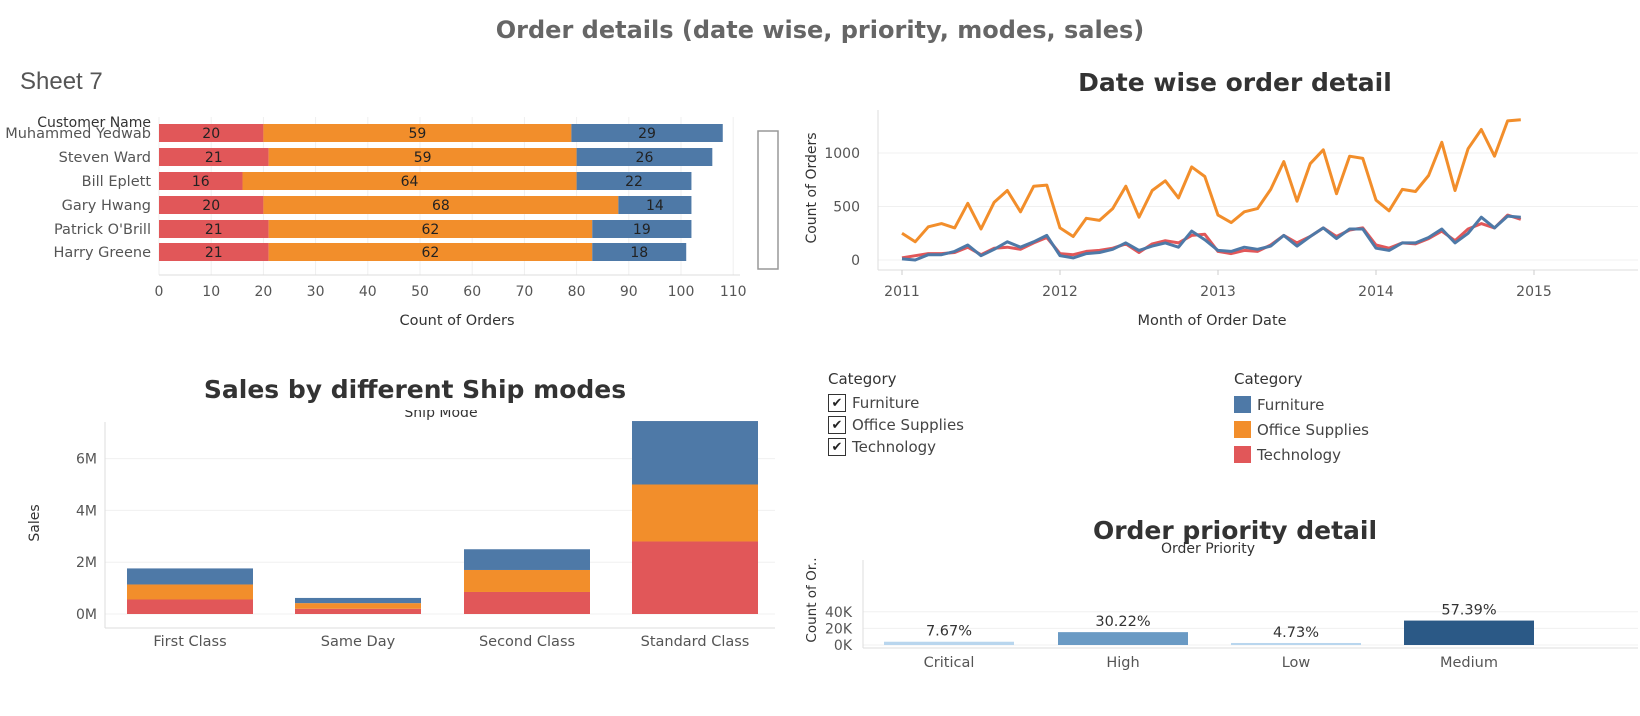 The height and width of the screenshot is (716, 1640). Describe the element at coordinates (1291, 404) in the screenshot. I see `legend-item-label: Furniture` at that location.